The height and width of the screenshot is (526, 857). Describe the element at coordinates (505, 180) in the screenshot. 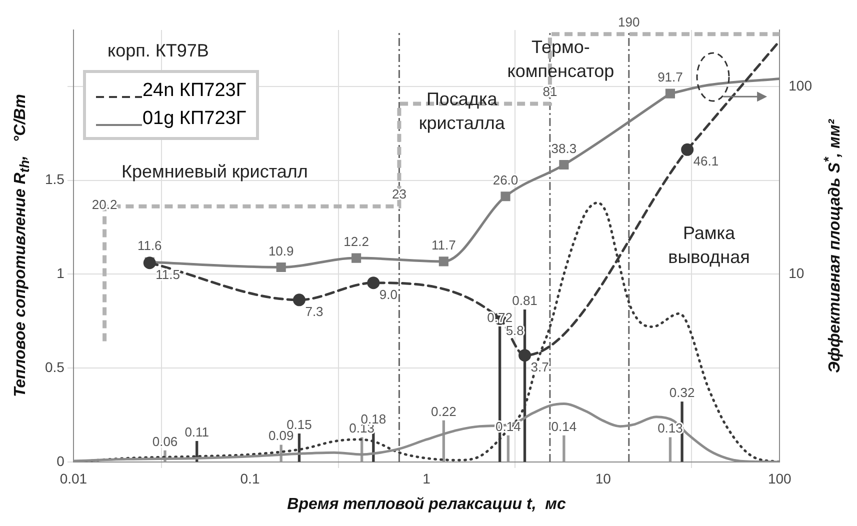

I see `data-label: 26.0` at that location.